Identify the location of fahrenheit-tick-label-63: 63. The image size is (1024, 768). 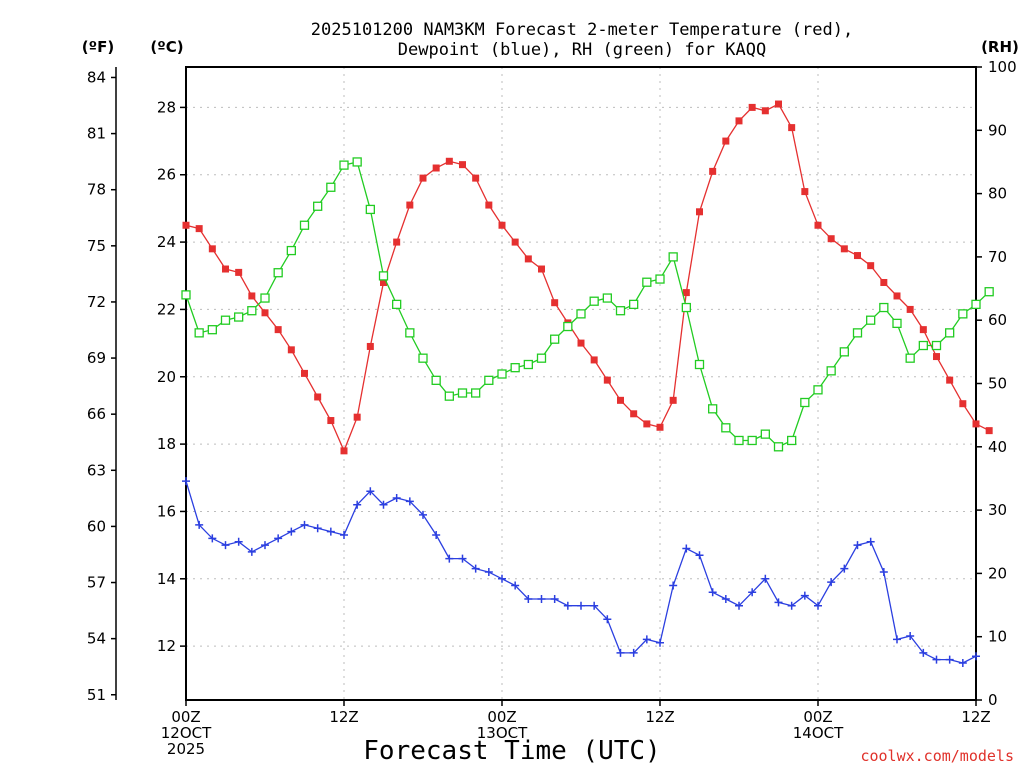
(96, 470).